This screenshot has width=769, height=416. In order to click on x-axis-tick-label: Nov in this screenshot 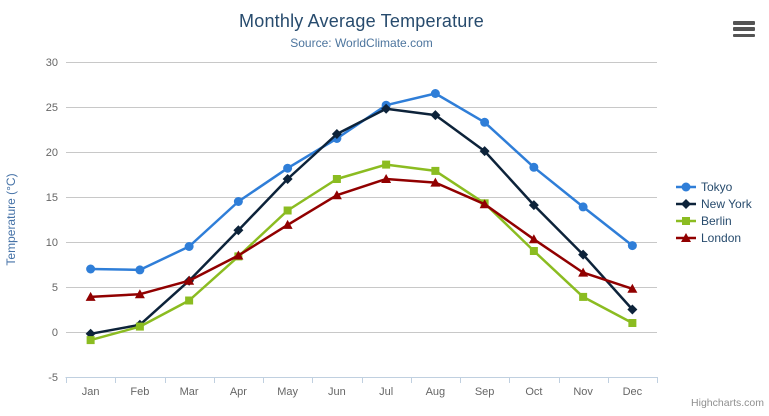, I will do `click(583, 392)`.